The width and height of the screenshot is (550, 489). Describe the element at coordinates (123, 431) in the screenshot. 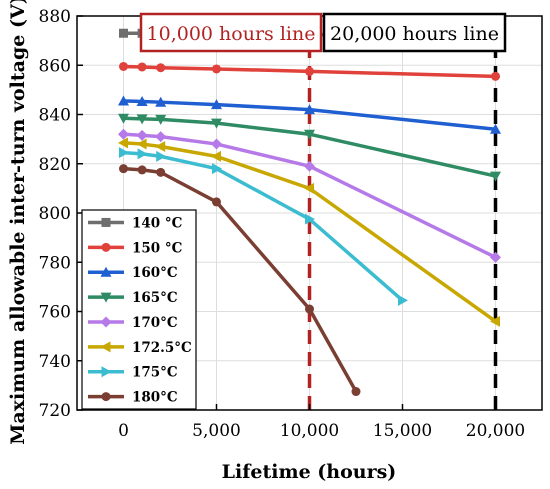

I see `x-tick-label: 0` at that location.